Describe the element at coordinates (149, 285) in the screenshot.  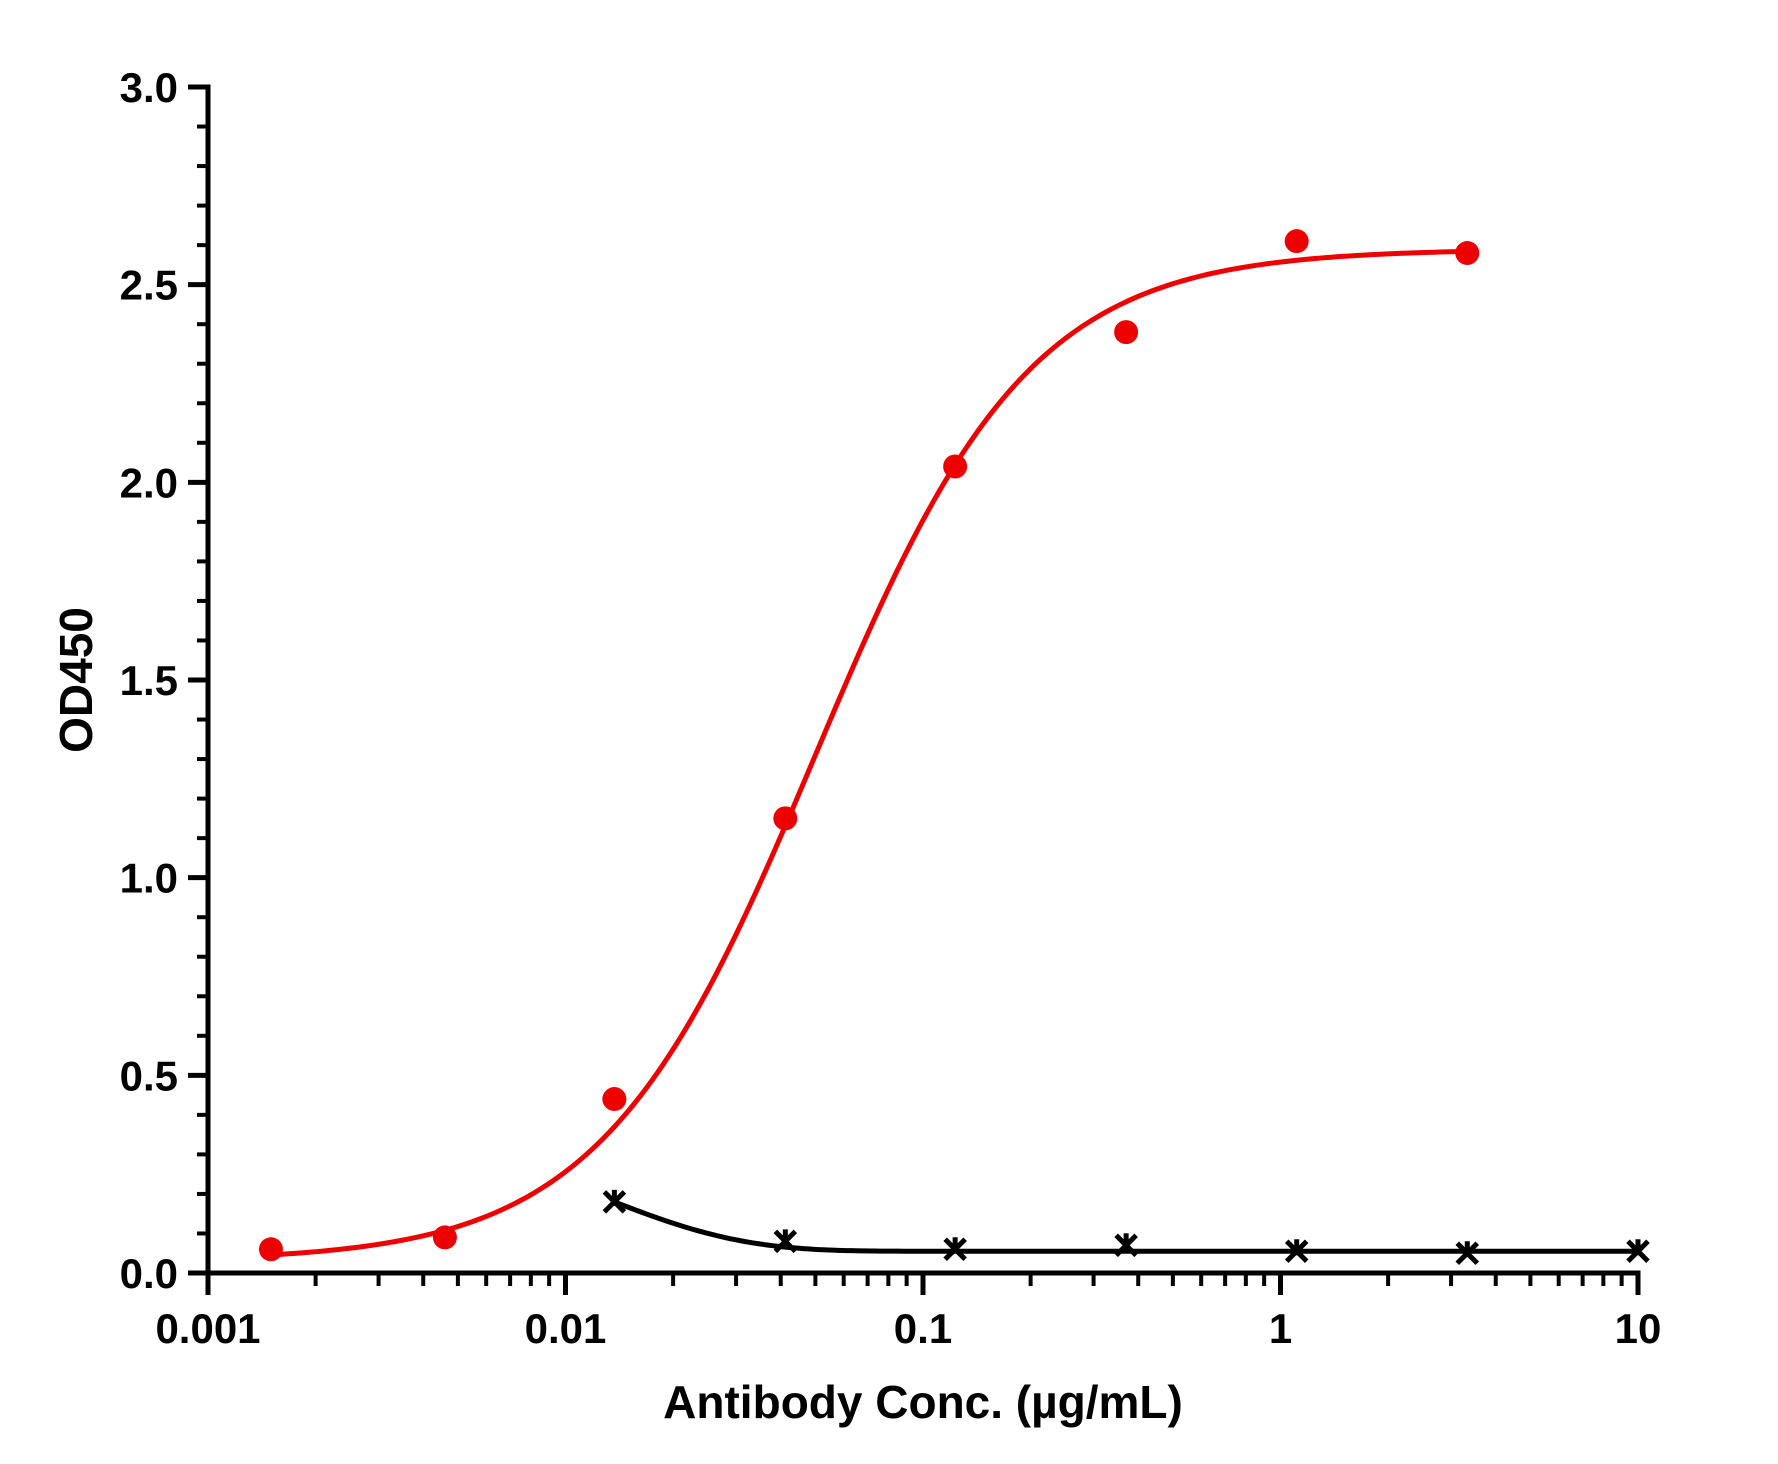
I see `y-tick-label: 2.5` at that location.